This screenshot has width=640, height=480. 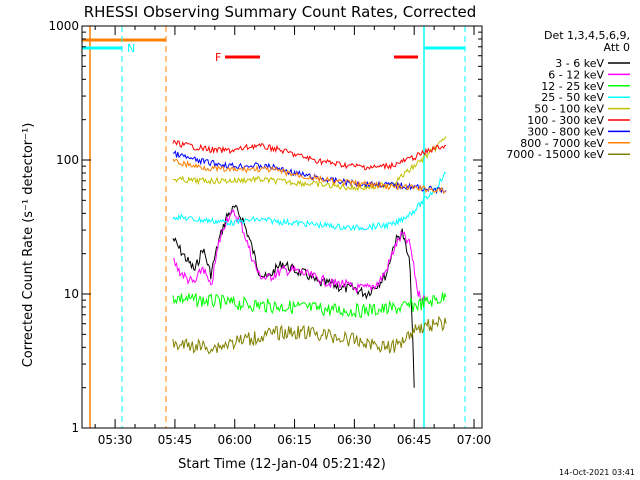 What do you see at coordinates (28, 245) in the screenshot?
I see `y-axis-label: Corrected Count Rate (s⁻¹ detector⁻¹)` at bounding box center [28, 245].